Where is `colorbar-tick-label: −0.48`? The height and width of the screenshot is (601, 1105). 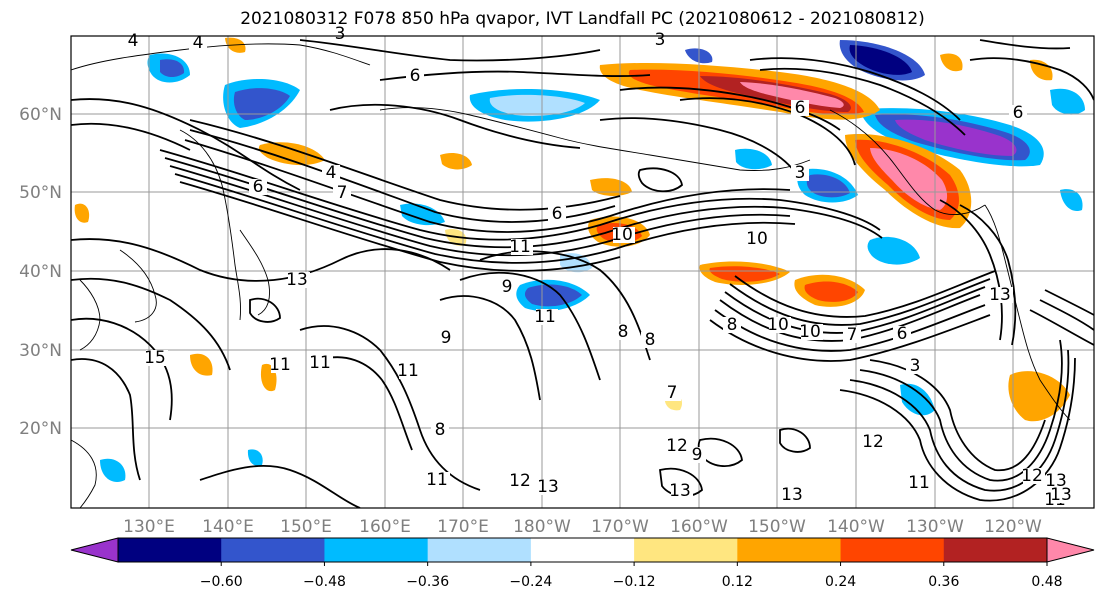
colorbar-tick-label: −0.48 is located at coordinates (324, 582).